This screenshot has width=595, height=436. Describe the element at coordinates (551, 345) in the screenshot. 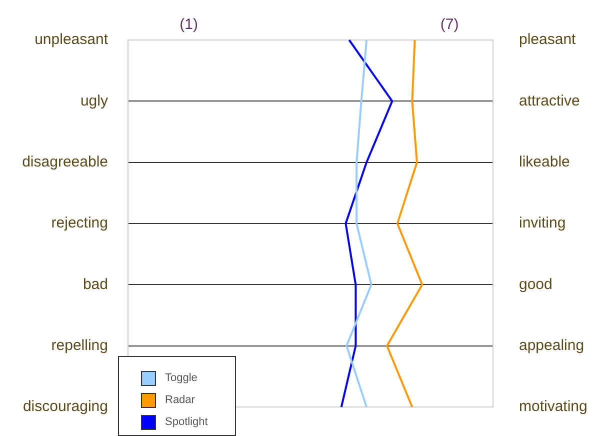

I see `y2-tick-label: appealing` at that location.